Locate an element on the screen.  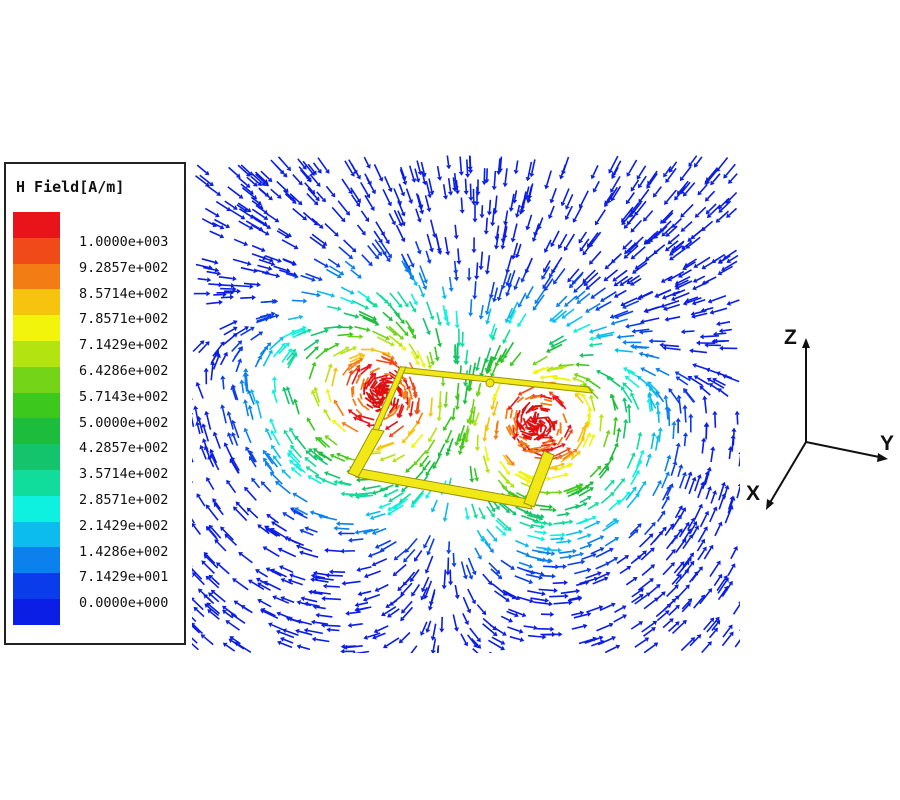
color-scale-label: 6.4286e+002 is located at coordinates (124, 370).